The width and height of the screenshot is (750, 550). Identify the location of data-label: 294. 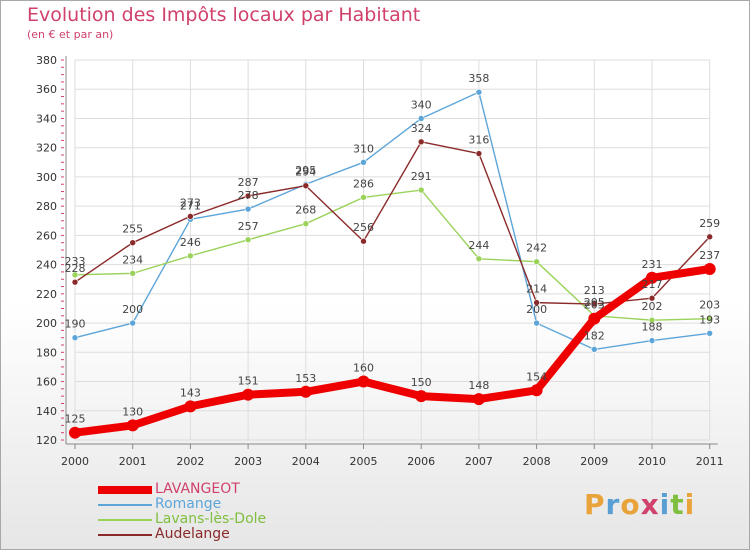
(305, 172).